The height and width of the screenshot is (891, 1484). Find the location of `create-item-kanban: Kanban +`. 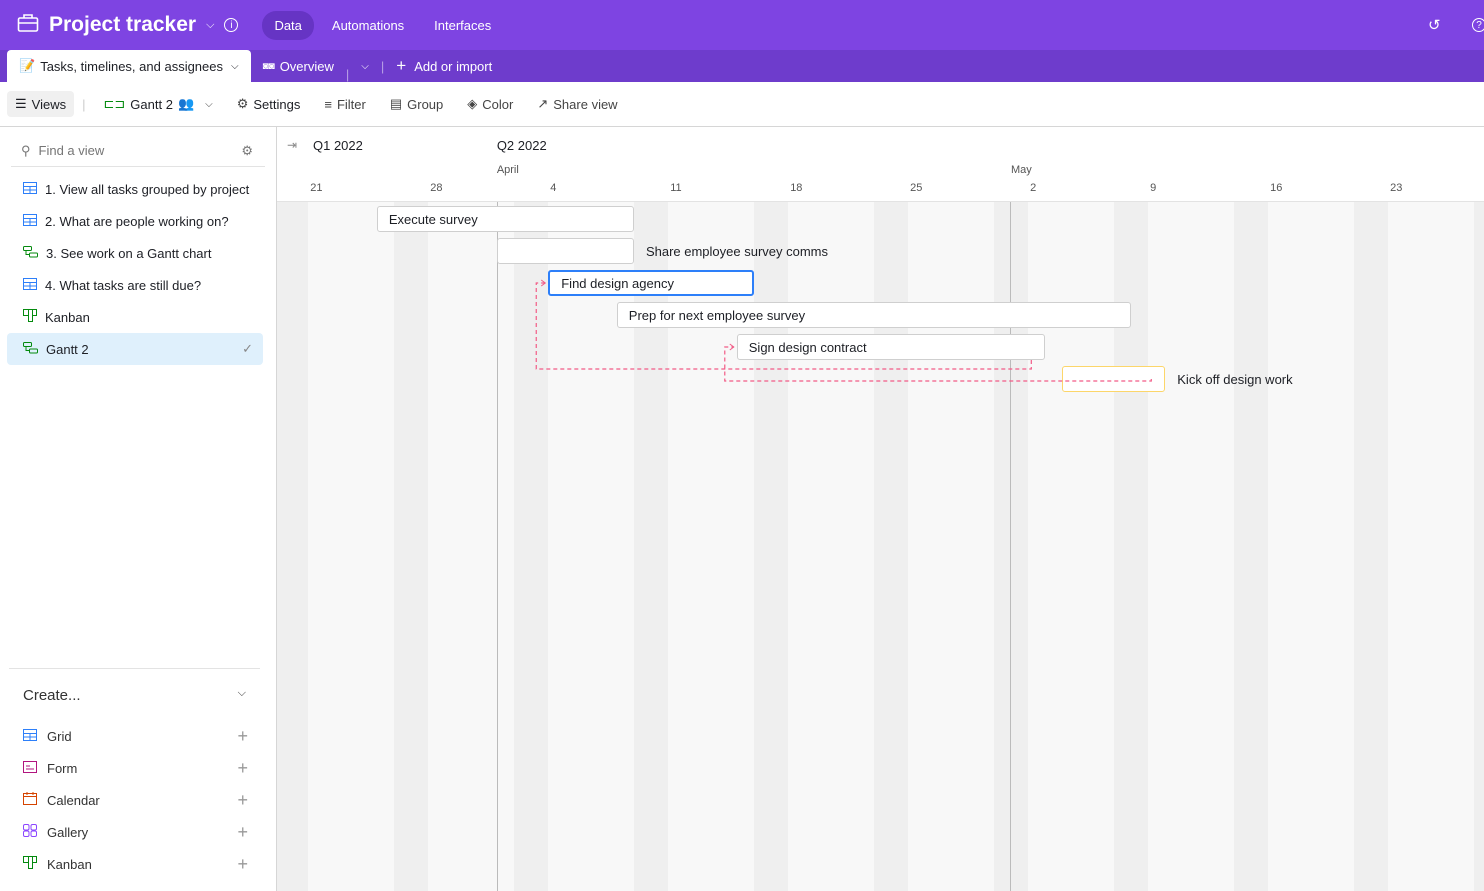

create-item-kanban: Kanban + is located at coordinates (134, 864).